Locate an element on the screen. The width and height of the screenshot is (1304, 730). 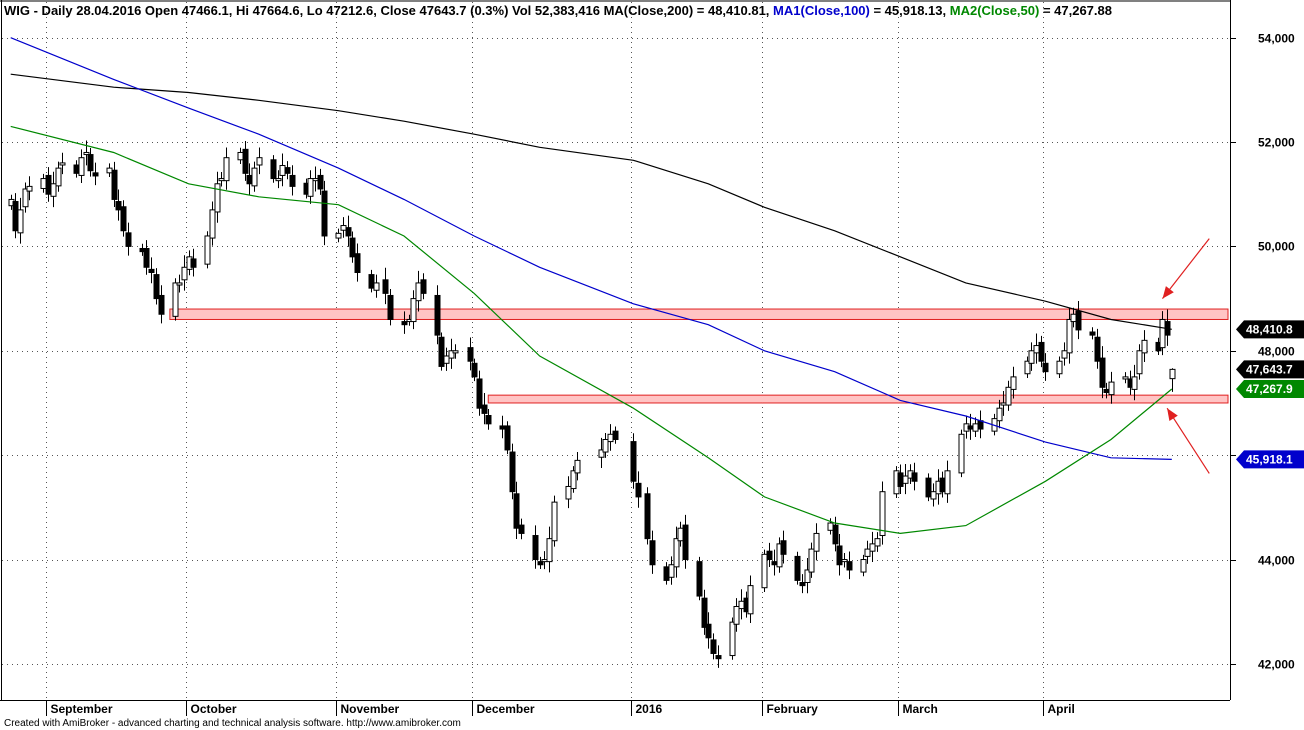
header-ma200-text: MA(Close,200) = 48,410.81, is located at coordinates (687, 10).